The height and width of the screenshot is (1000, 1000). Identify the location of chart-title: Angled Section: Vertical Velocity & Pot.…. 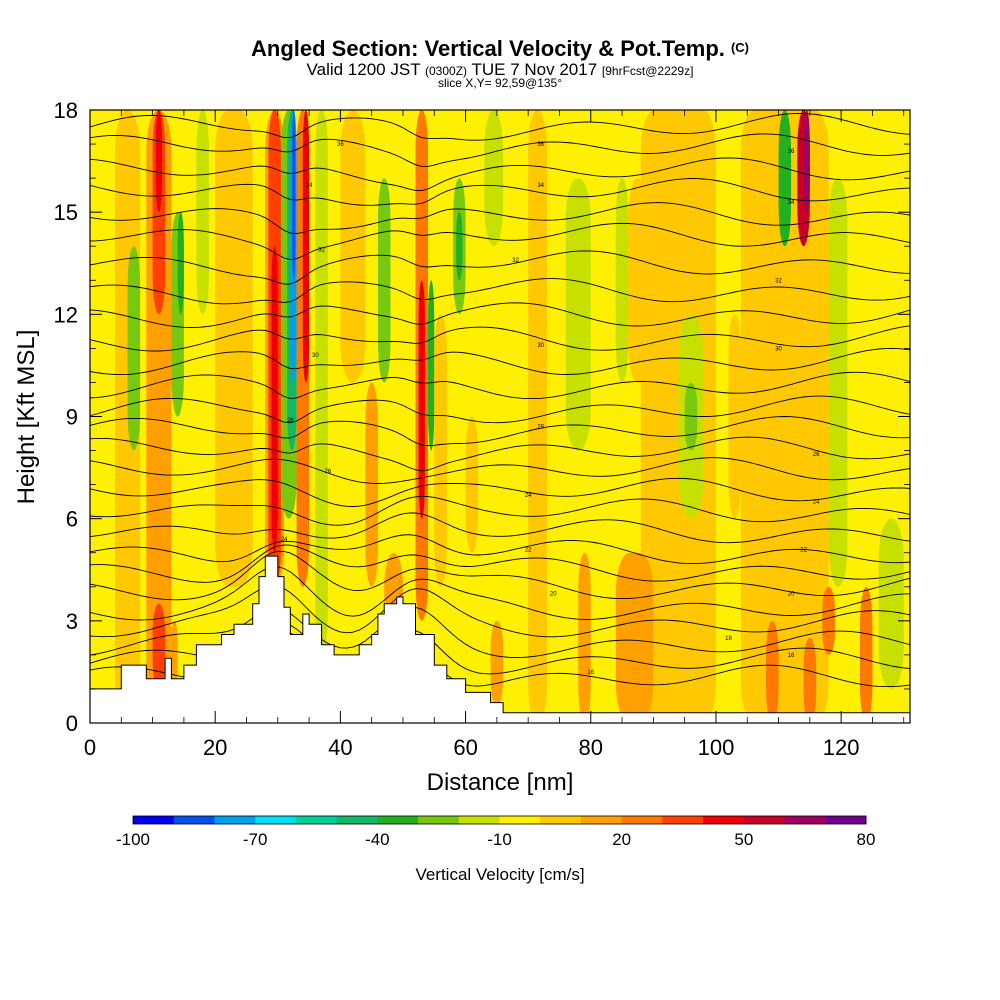
(500, 48).